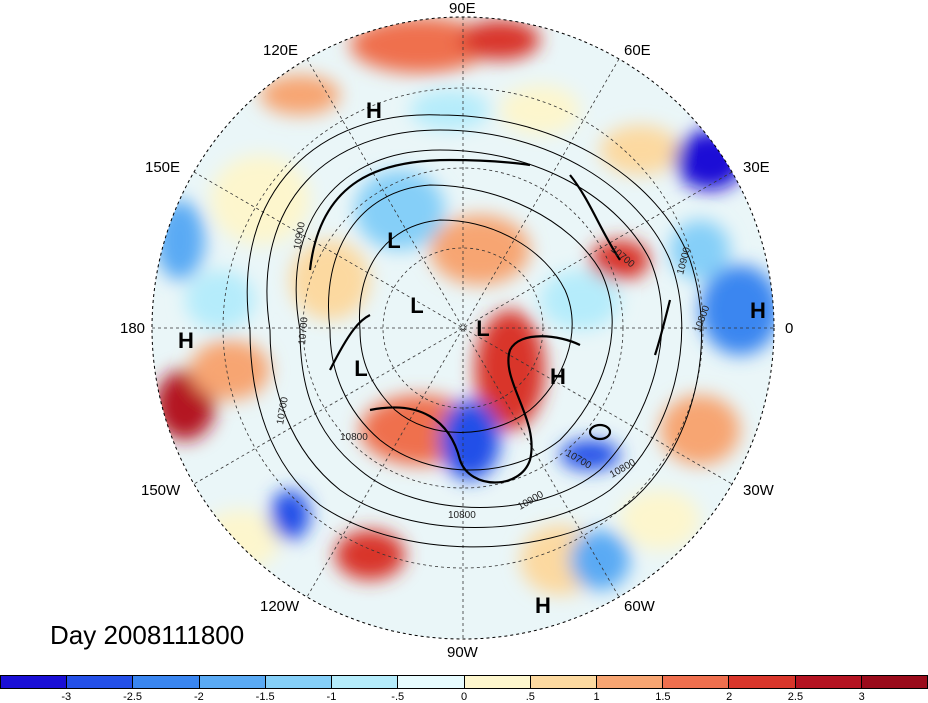 The image size is (928, 703). I want to click on colorbar-tick-label: -1, so click(331, 697).